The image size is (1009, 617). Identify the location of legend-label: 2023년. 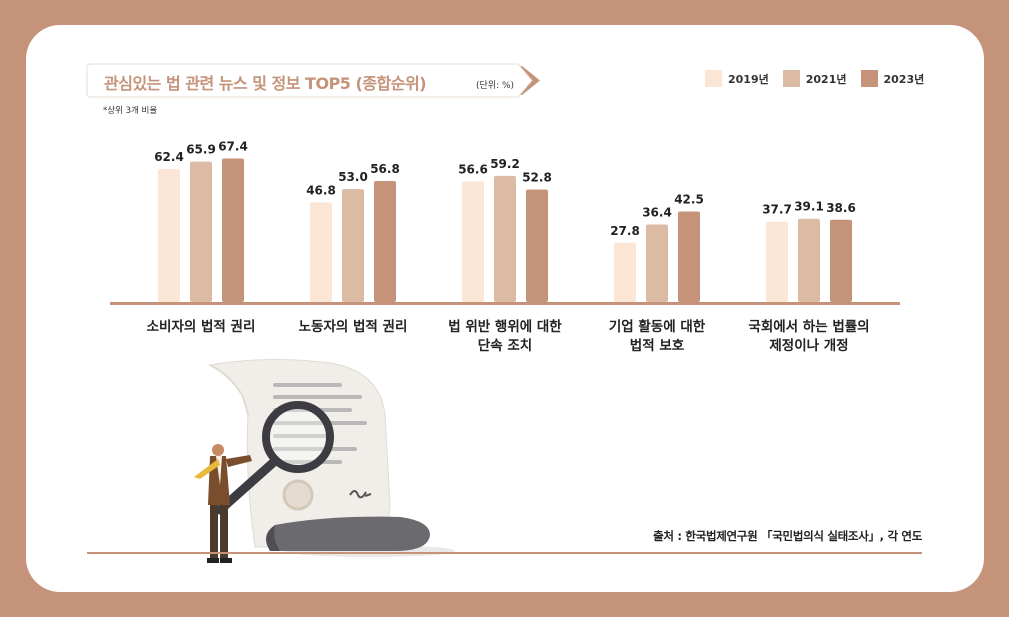
(904, 79).